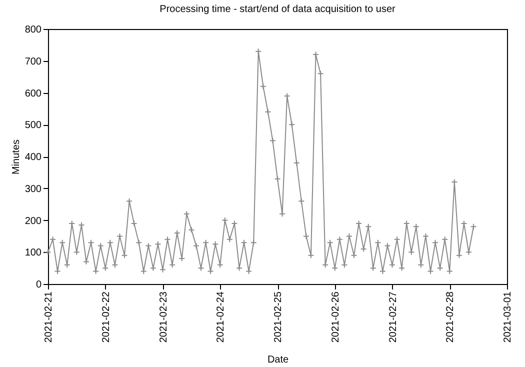 This screenshot has width=525, height=367. What do you see at coordinates (106, 317) in the screenshot?
I see `x-tick-label: 2021-02-22` at bounding box center [106, 317].